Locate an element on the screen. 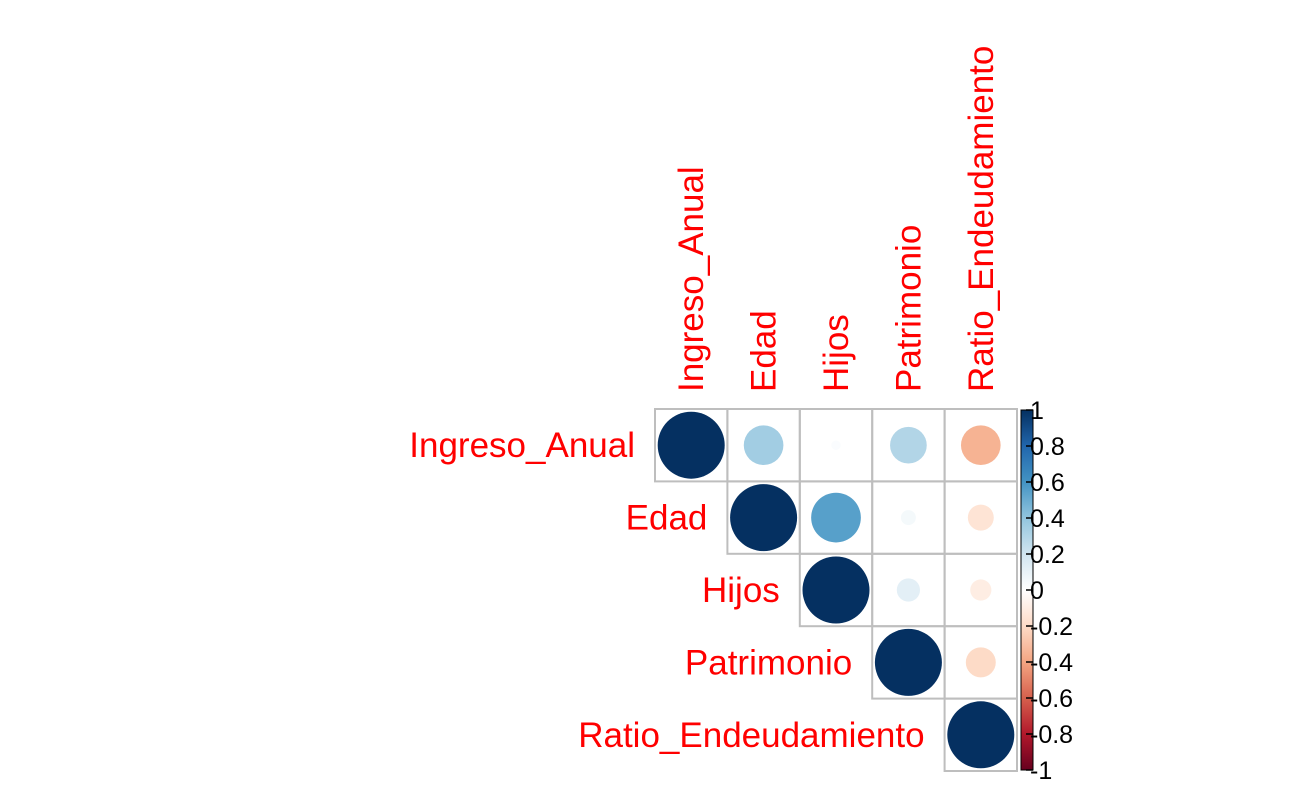  row-label-edad: Edad is located at coordinates (667, 518).